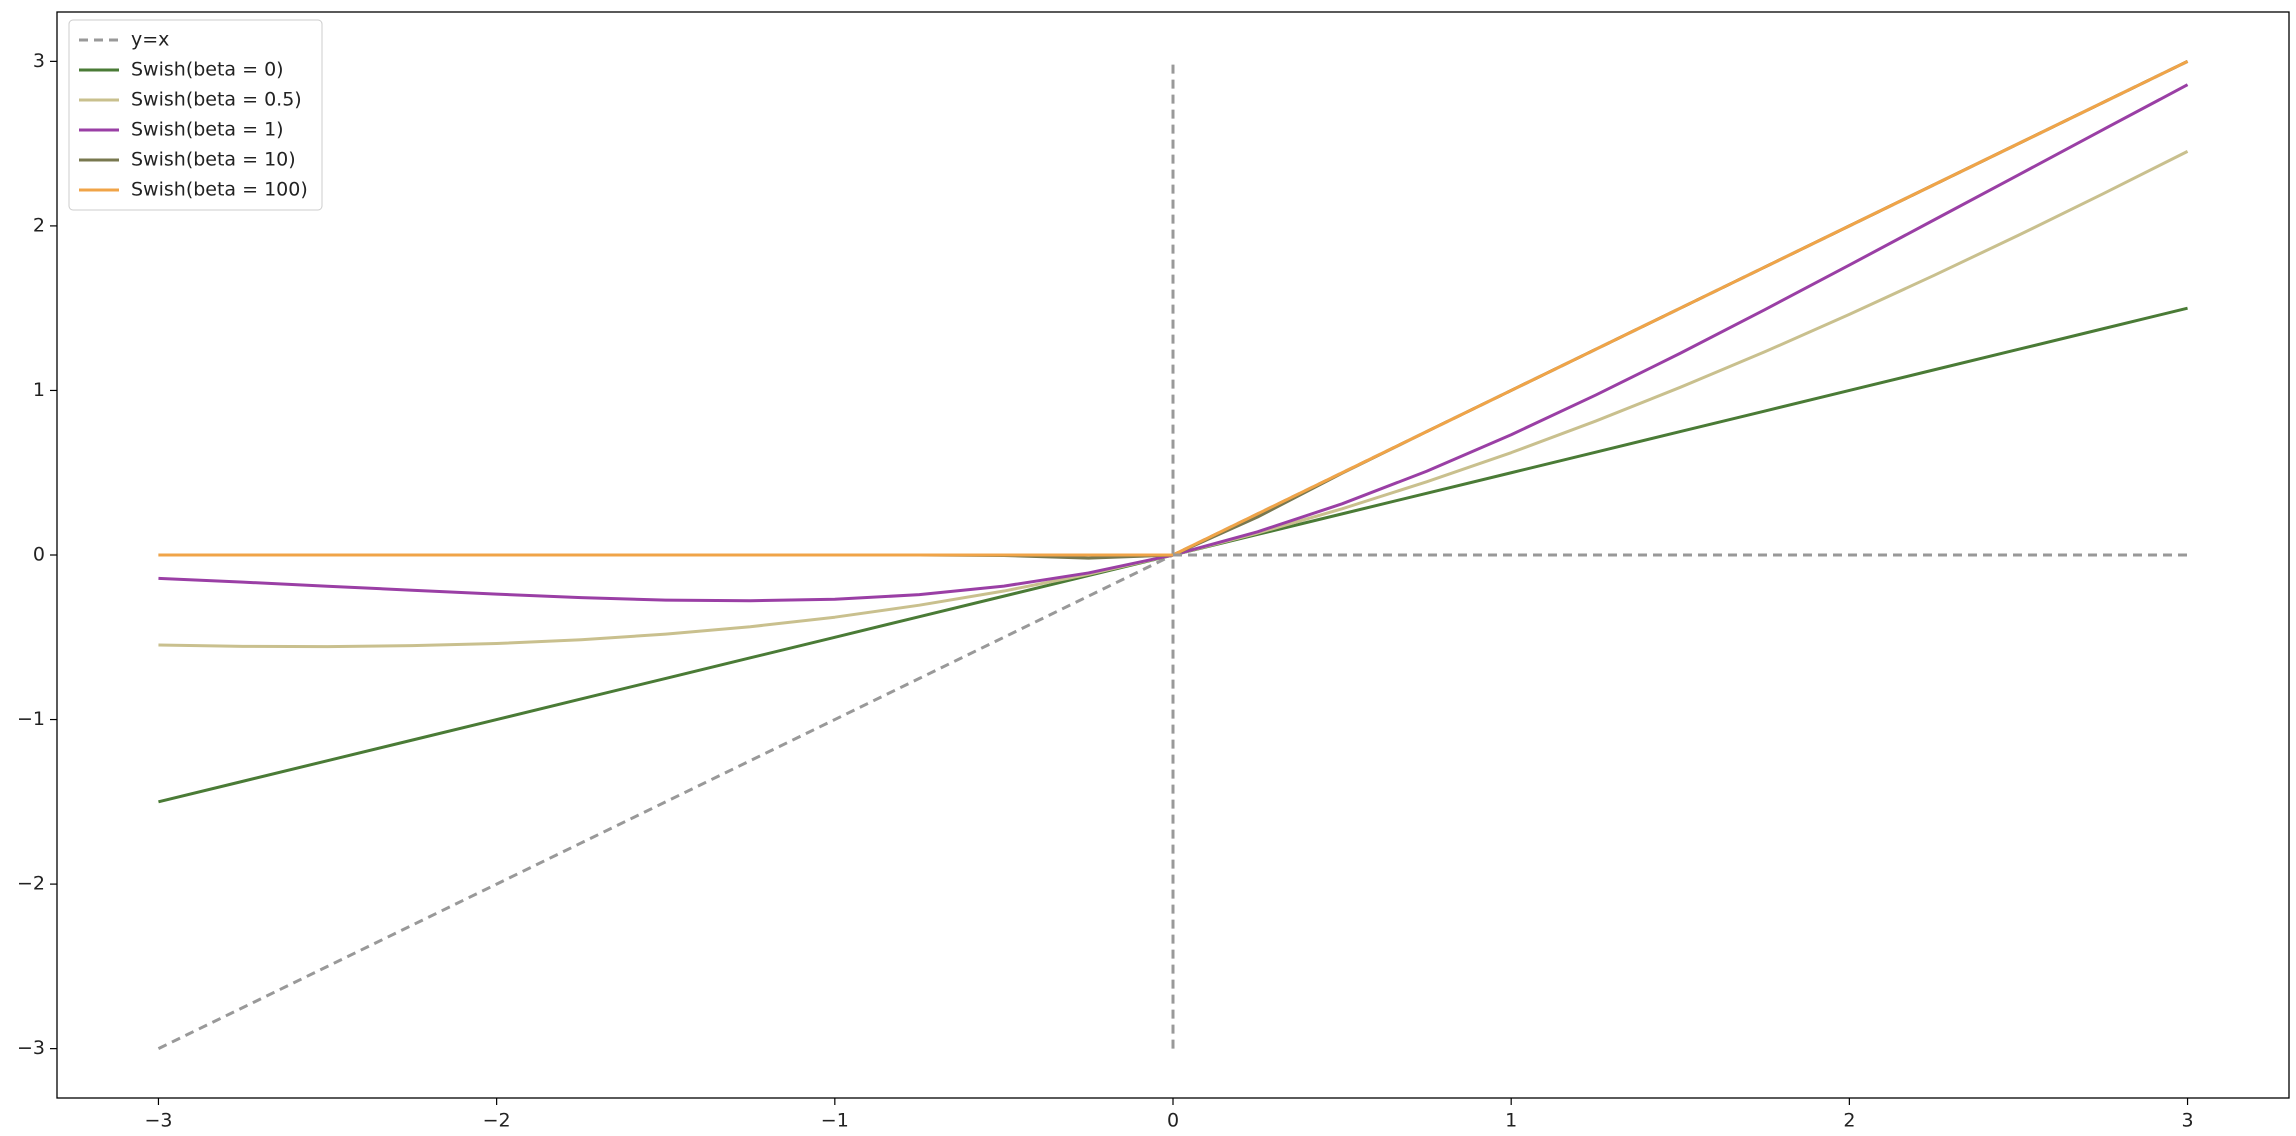 The width and height of the screenshot is (2296, 1136). What do you see at coordinates (835, 1121) in the screenshot?
I see `x-tick-label: −1` at bounding box center [835, 1121].